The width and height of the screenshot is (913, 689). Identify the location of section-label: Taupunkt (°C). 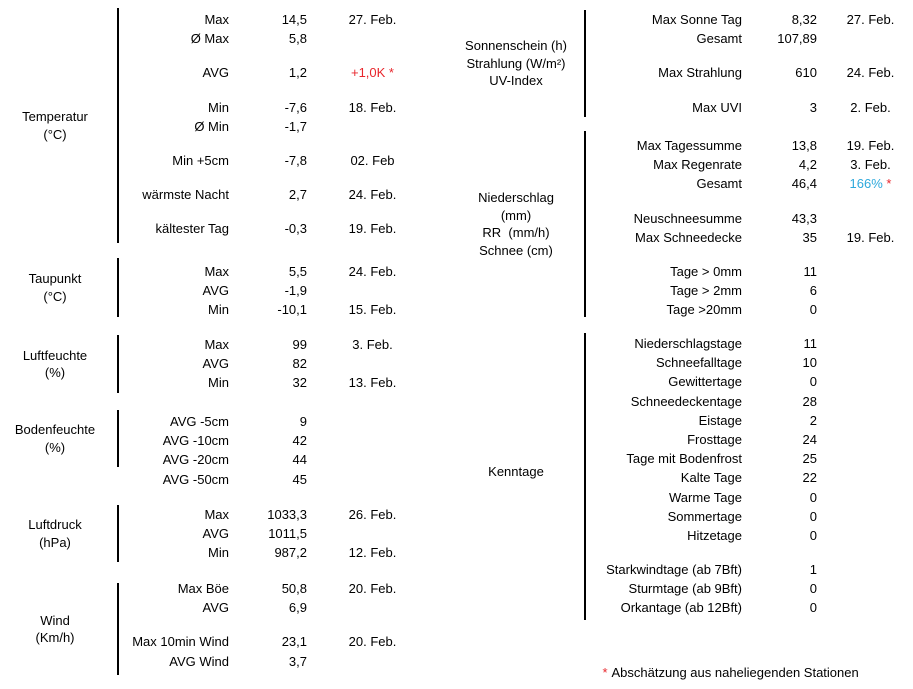
(55, 287).